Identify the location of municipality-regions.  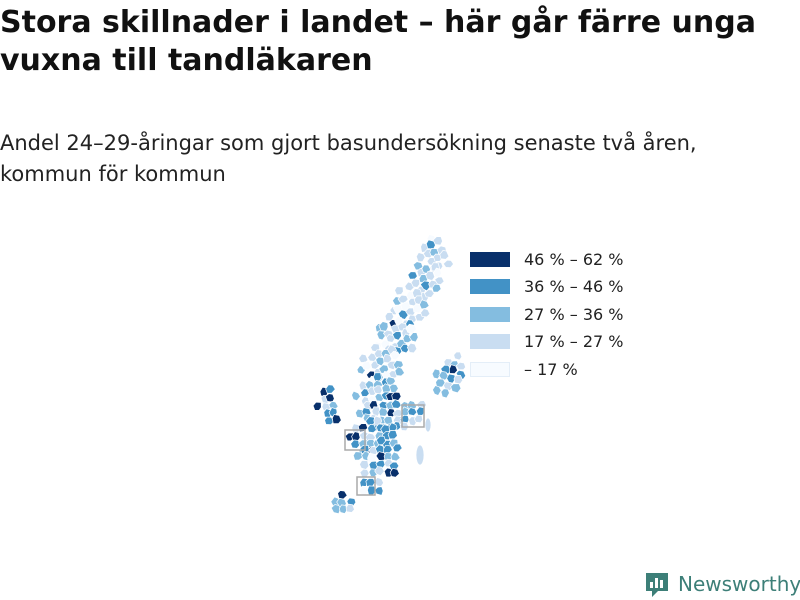
(389, 374).